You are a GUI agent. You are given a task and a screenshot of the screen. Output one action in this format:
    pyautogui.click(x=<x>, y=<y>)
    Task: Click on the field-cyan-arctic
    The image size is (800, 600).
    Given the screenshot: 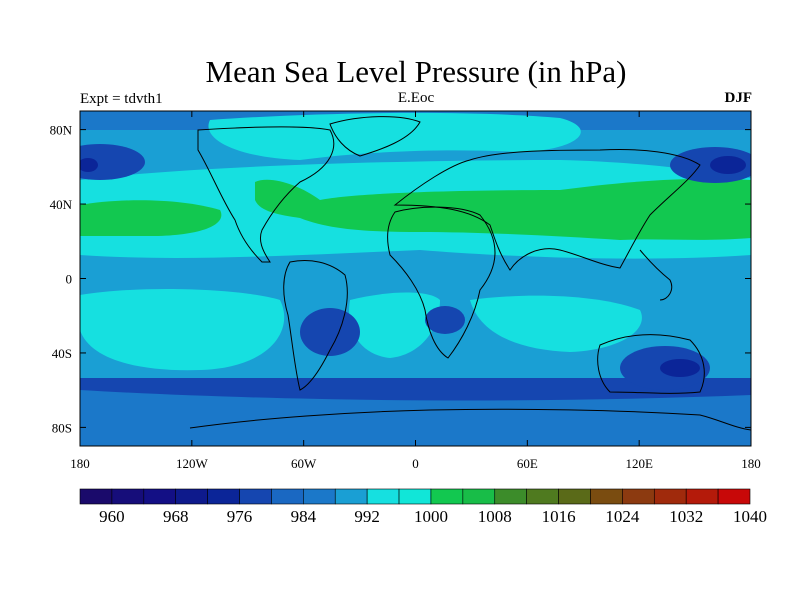 What is the action you would take?
    pyautogui.click(x=394, y=136)
    